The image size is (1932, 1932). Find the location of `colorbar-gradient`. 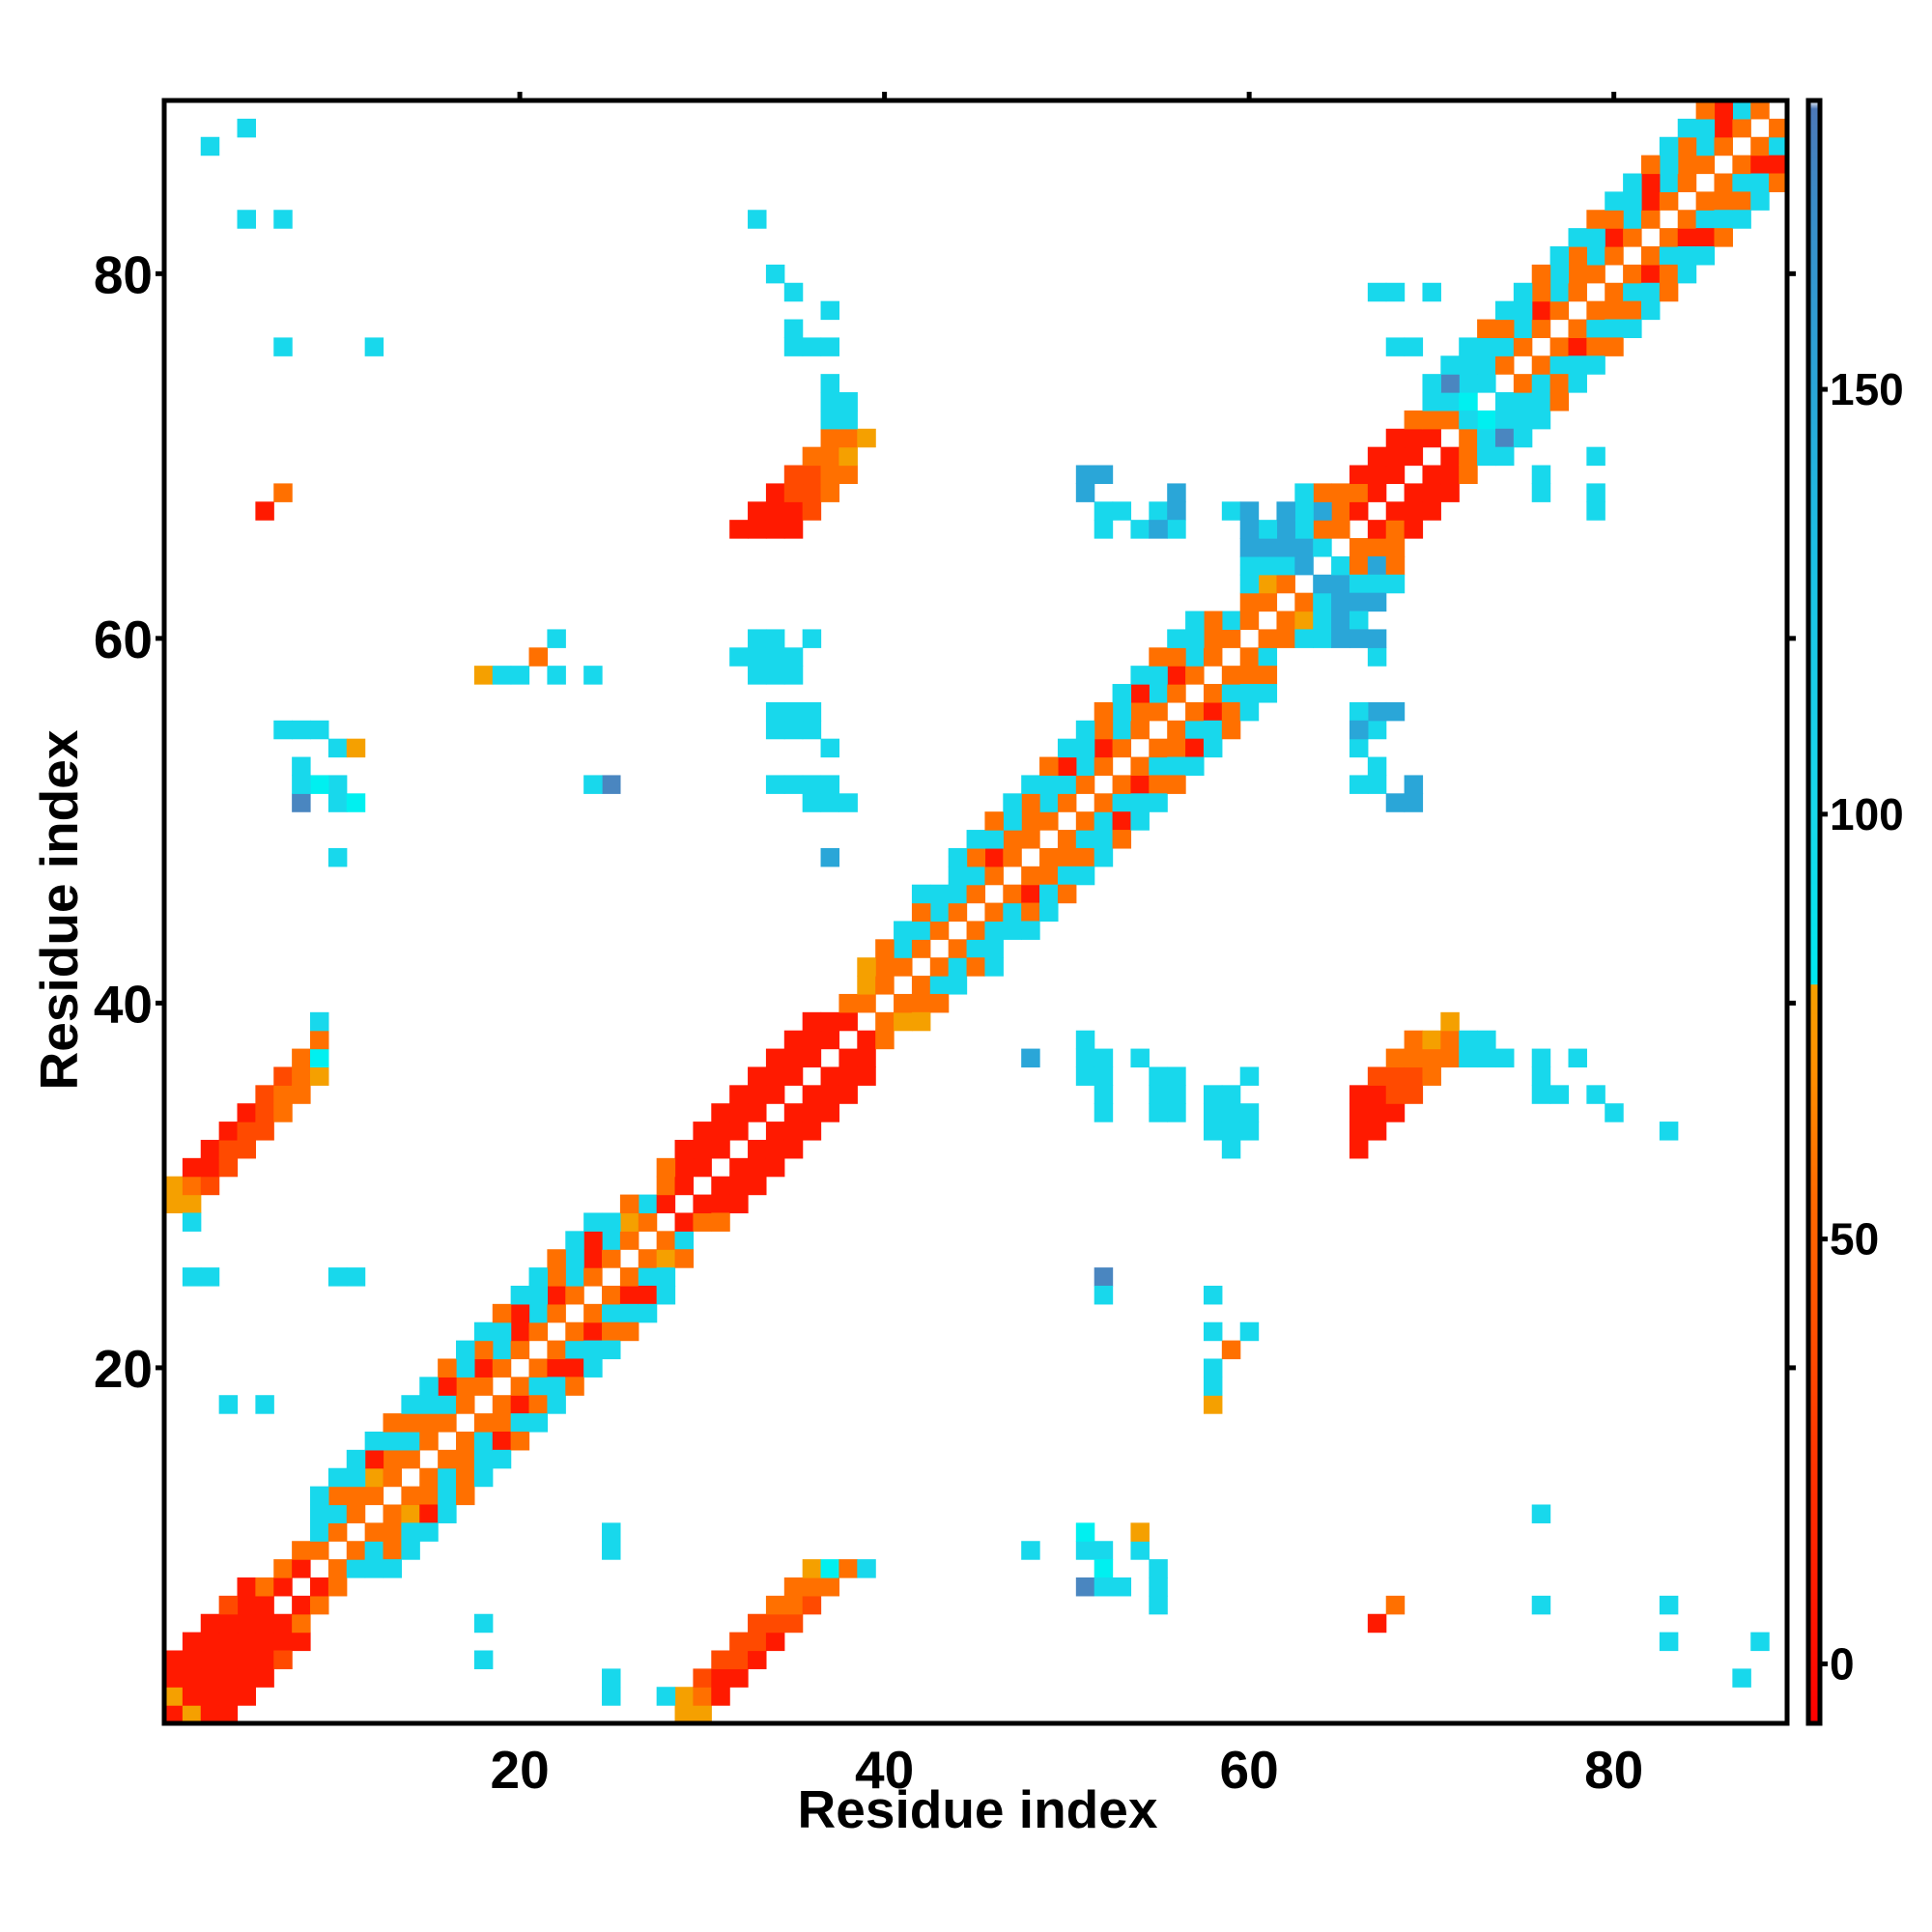

colorbar-gradient is located at coordinates (1814, 911).